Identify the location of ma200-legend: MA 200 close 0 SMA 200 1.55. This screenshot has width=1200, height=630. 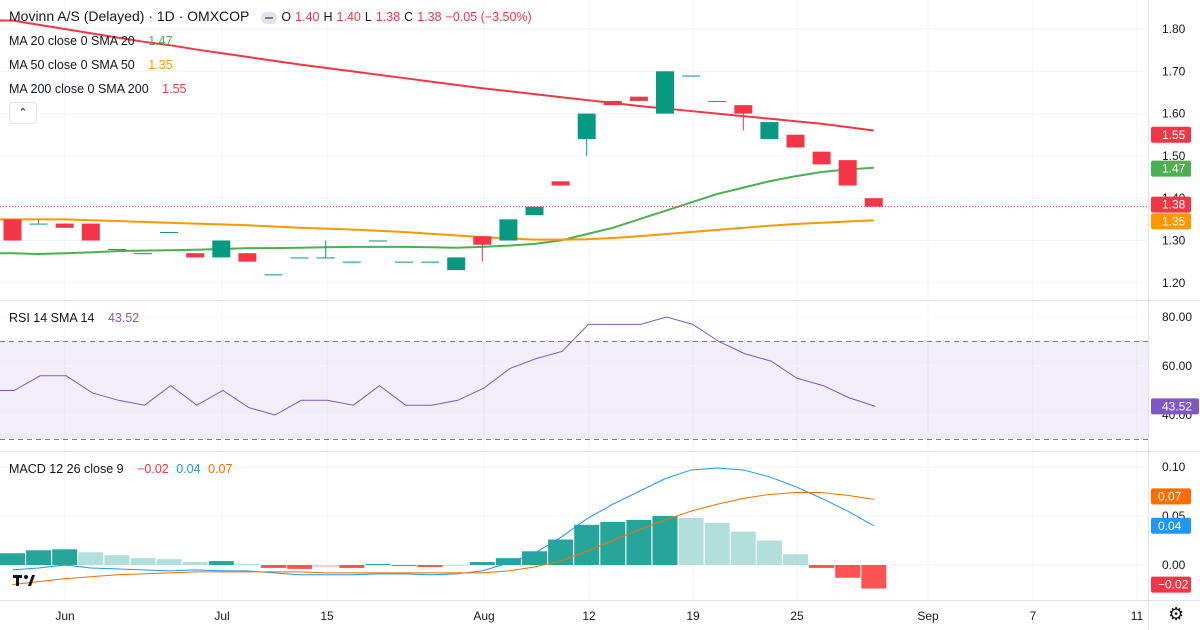
(100, 89).